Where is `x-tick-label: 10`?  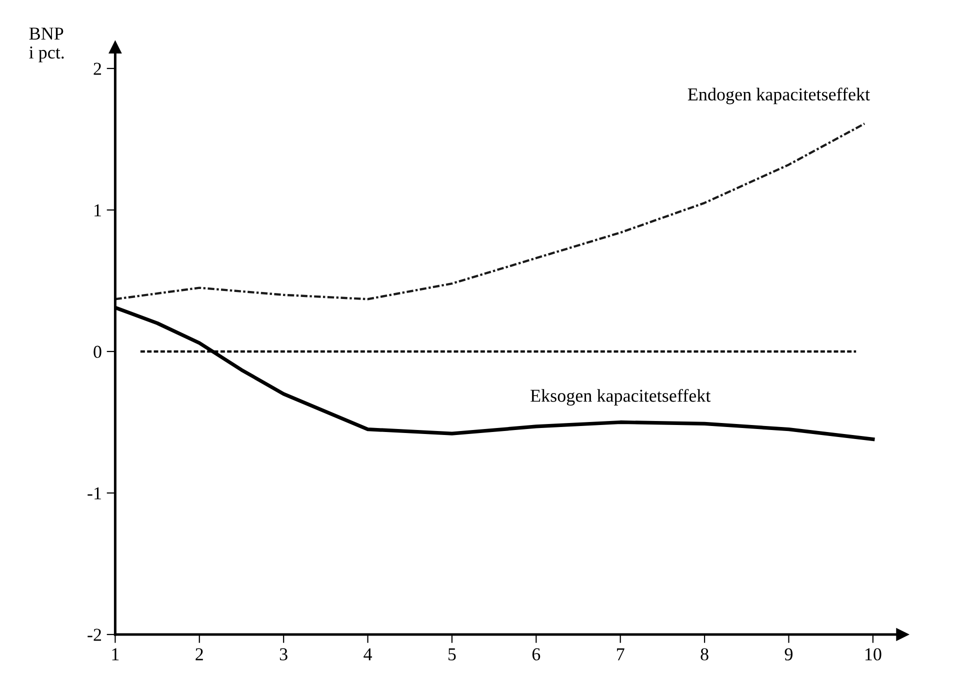 x-tick-label: 10 is located at coordinates (873, 654).